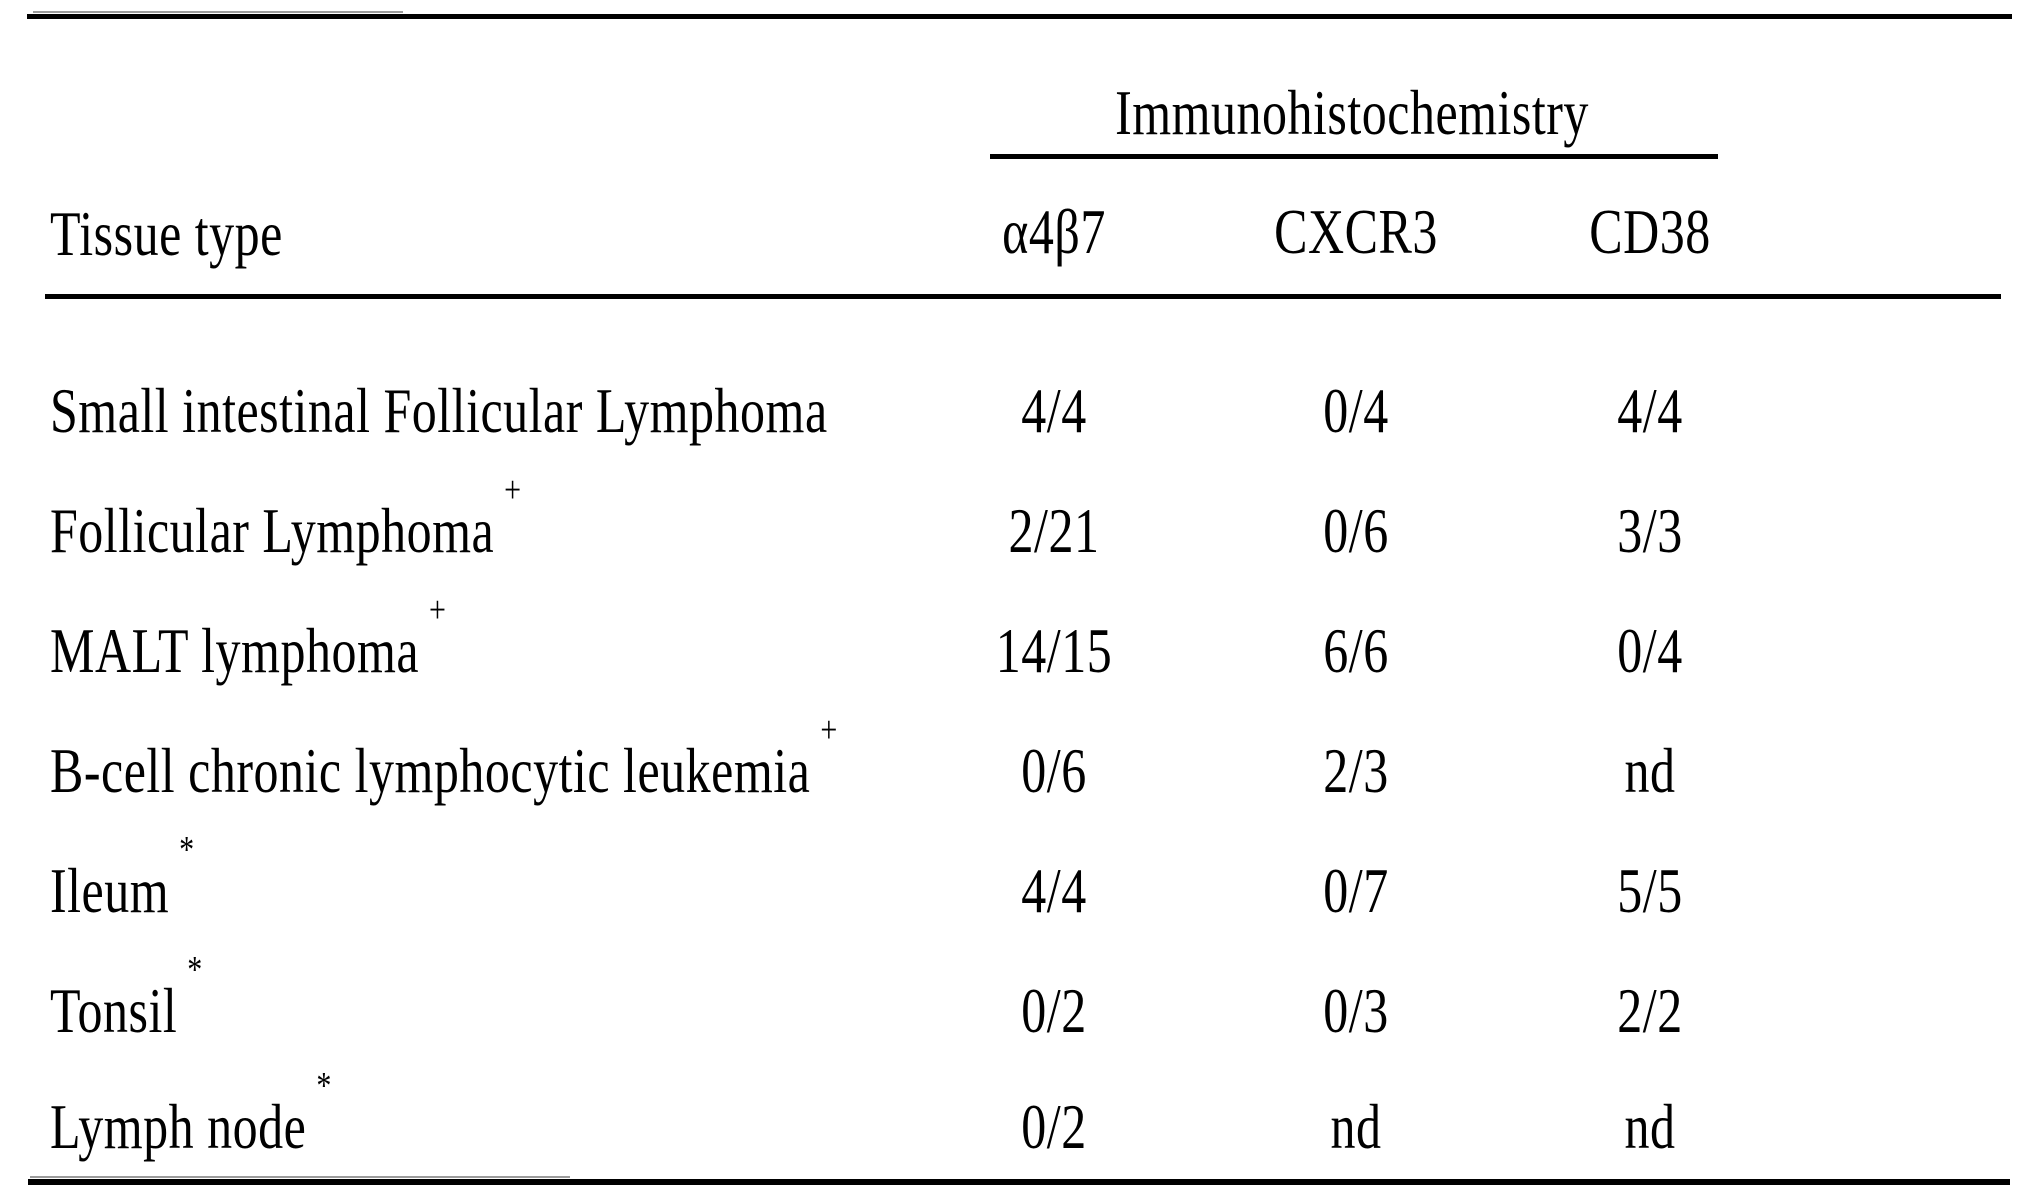  I want to click on row-label-text: B-cell chronic lymphocytic leukemia, so click(430, 770).